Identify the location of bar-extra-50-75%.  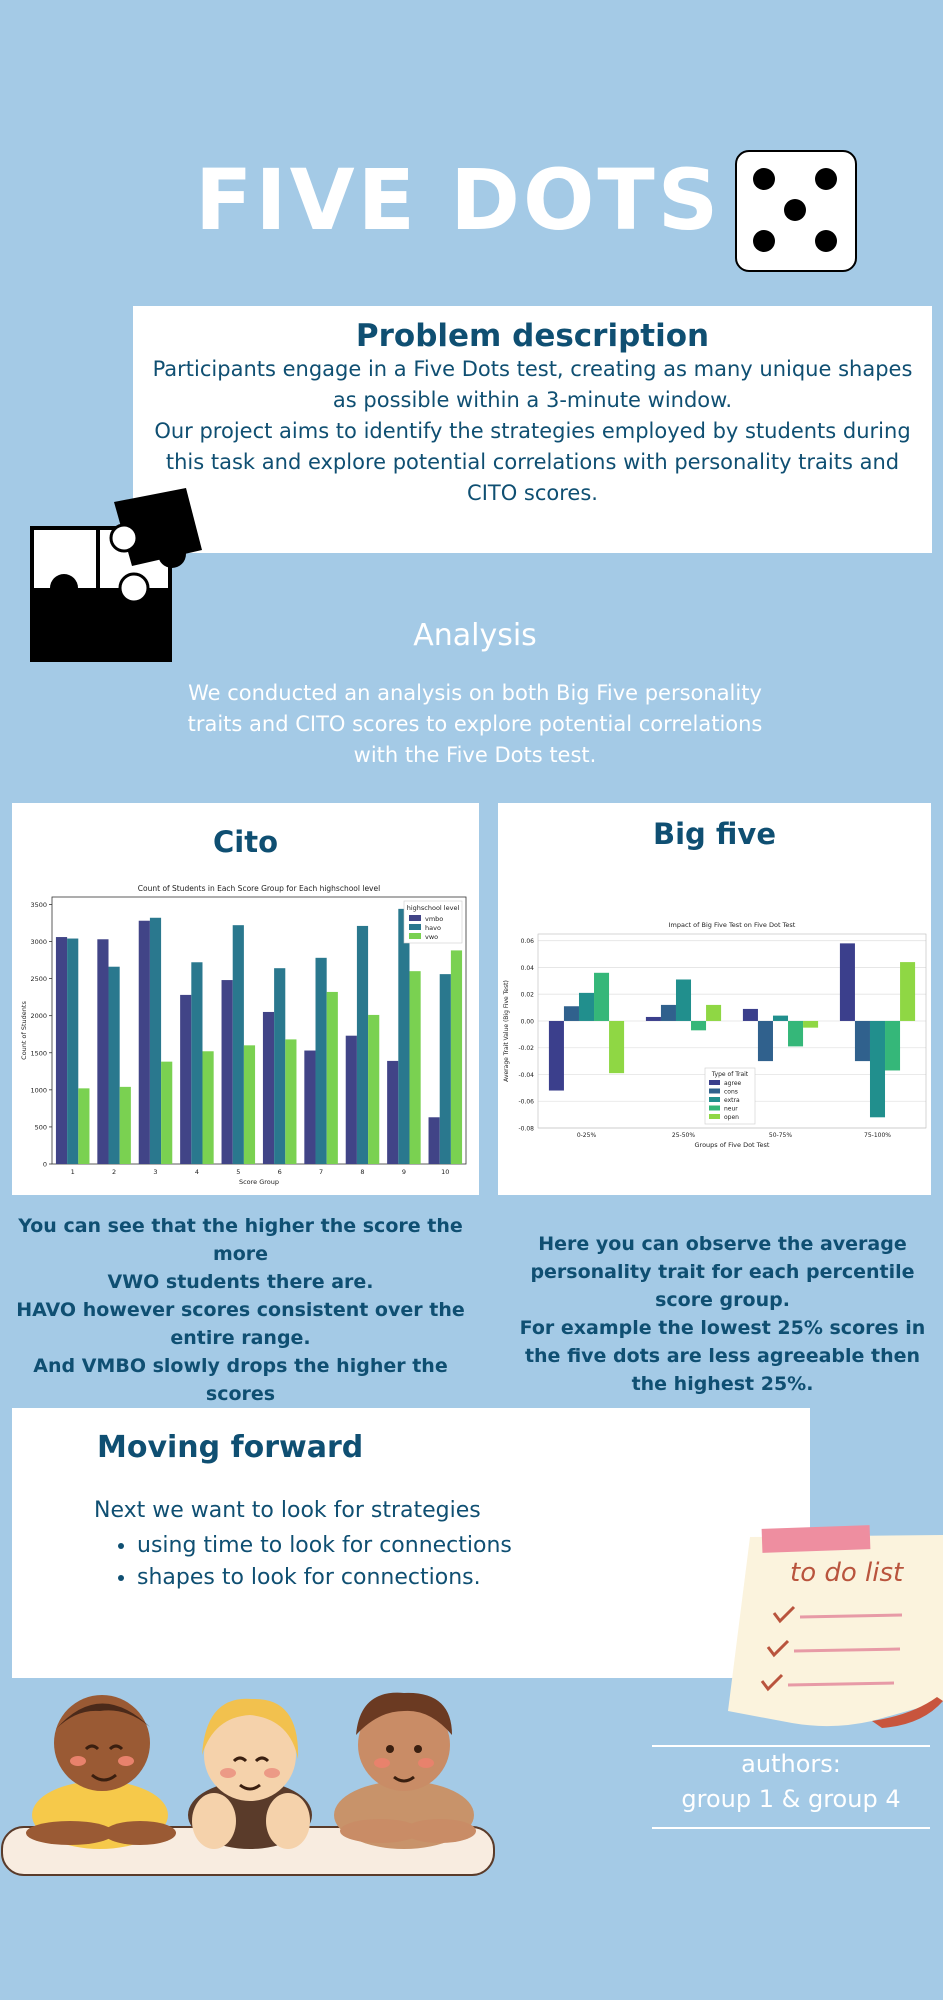
(780, 1018).